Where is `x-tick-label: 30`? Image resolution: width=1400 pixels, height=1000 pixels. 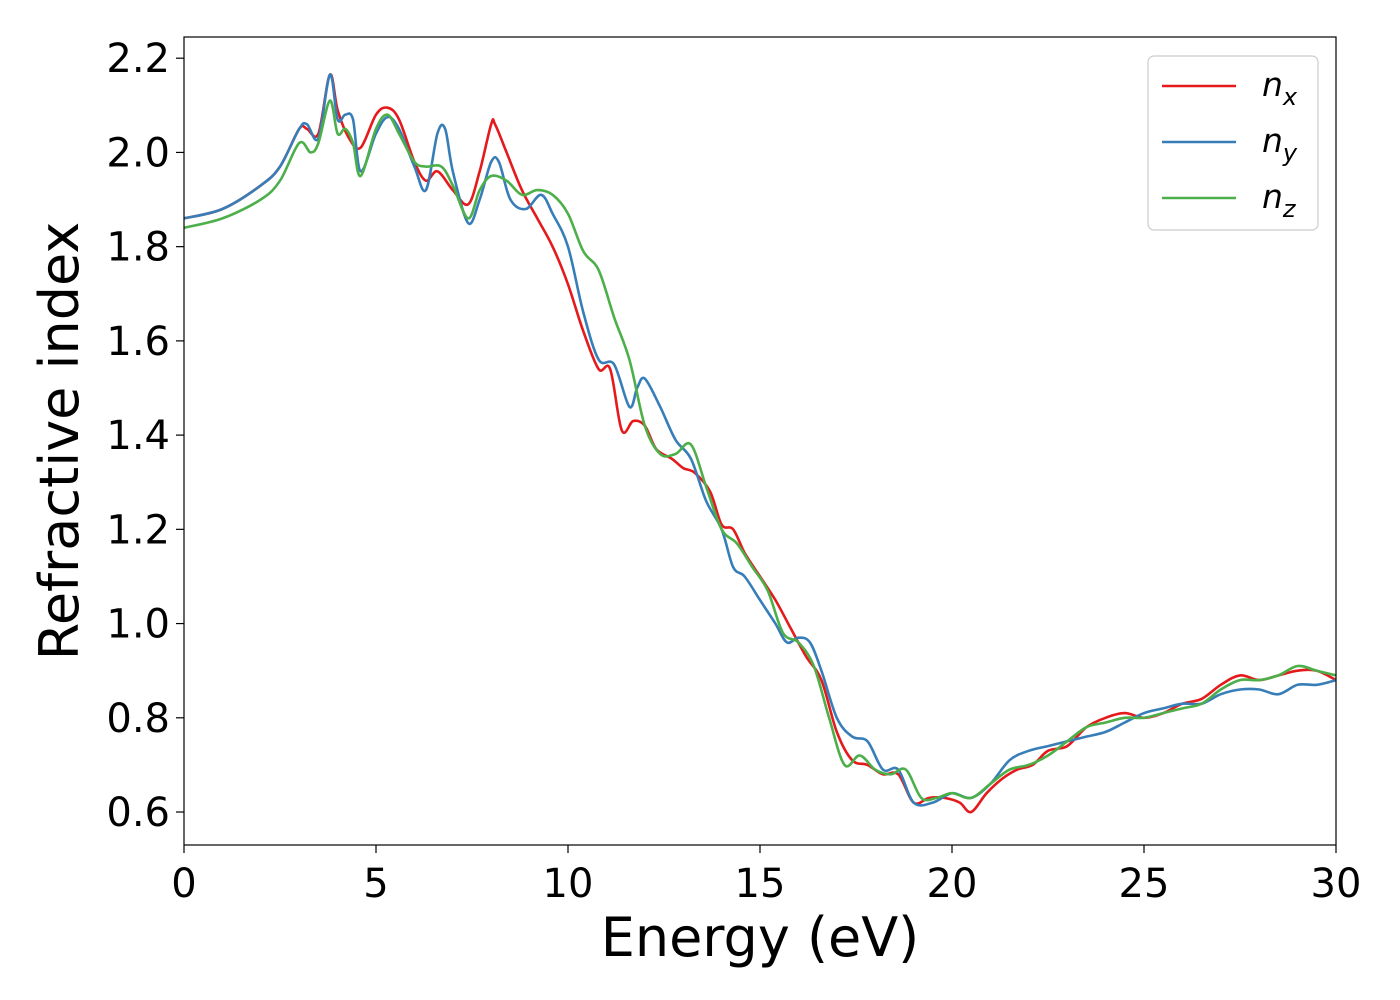 x-tick-label: 30 is located at coordinates (1336, 884).